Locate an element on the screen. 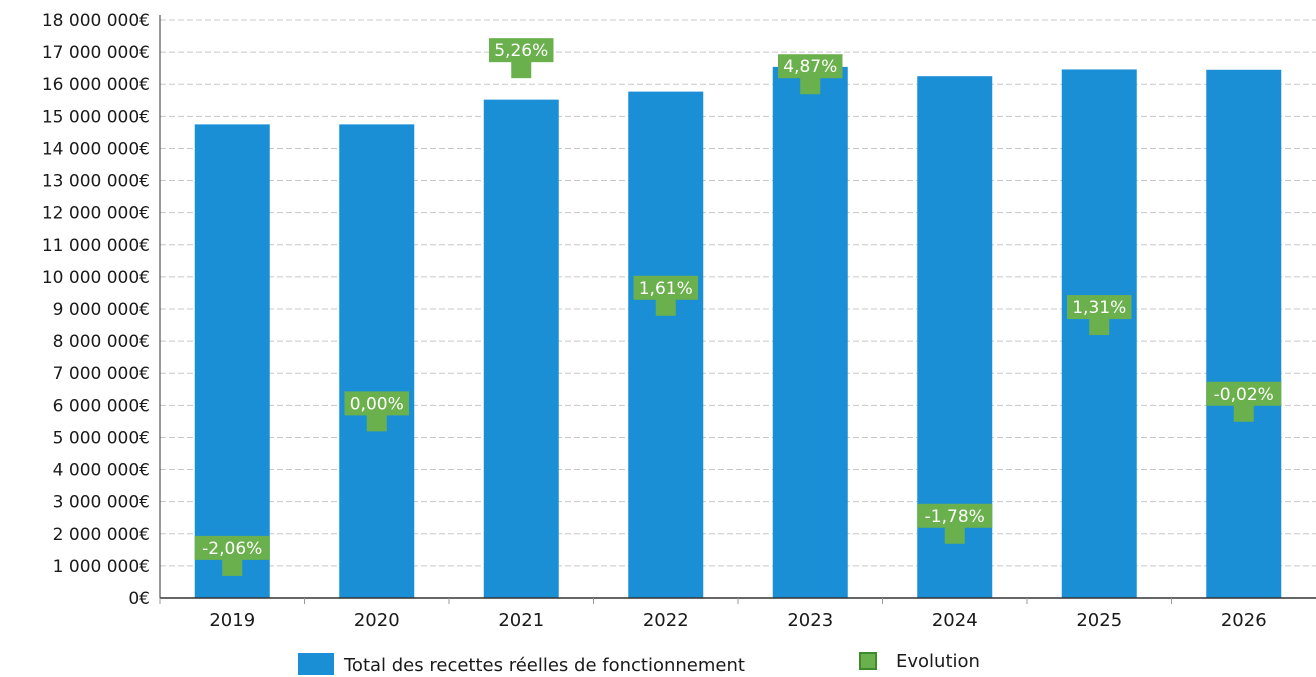 Image resolution: width=1316 pixels, height=677 pixels. x-tick-label: 2022 is located at coordinates (666, 620).